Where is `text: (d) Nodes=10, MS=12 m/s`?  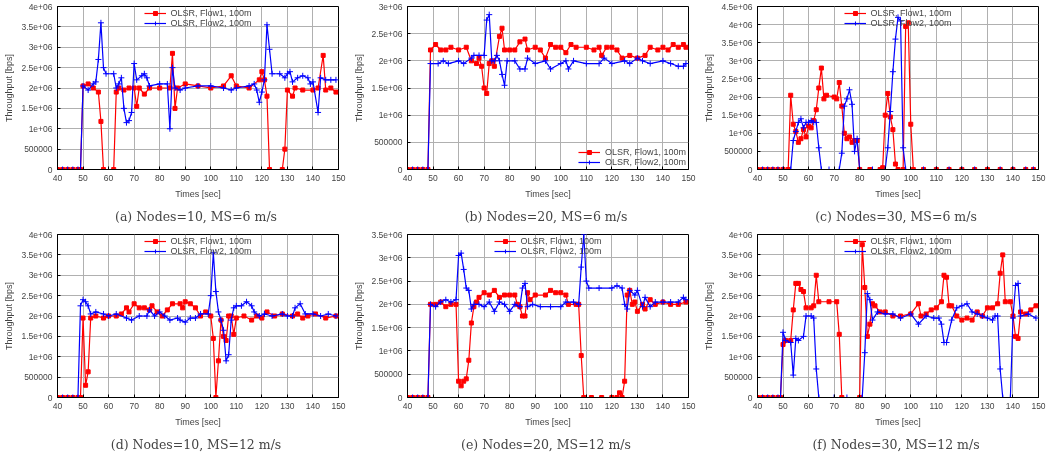
text: (d) Nodes=10, MS=12 m/s is located at coordinates (196, 444).